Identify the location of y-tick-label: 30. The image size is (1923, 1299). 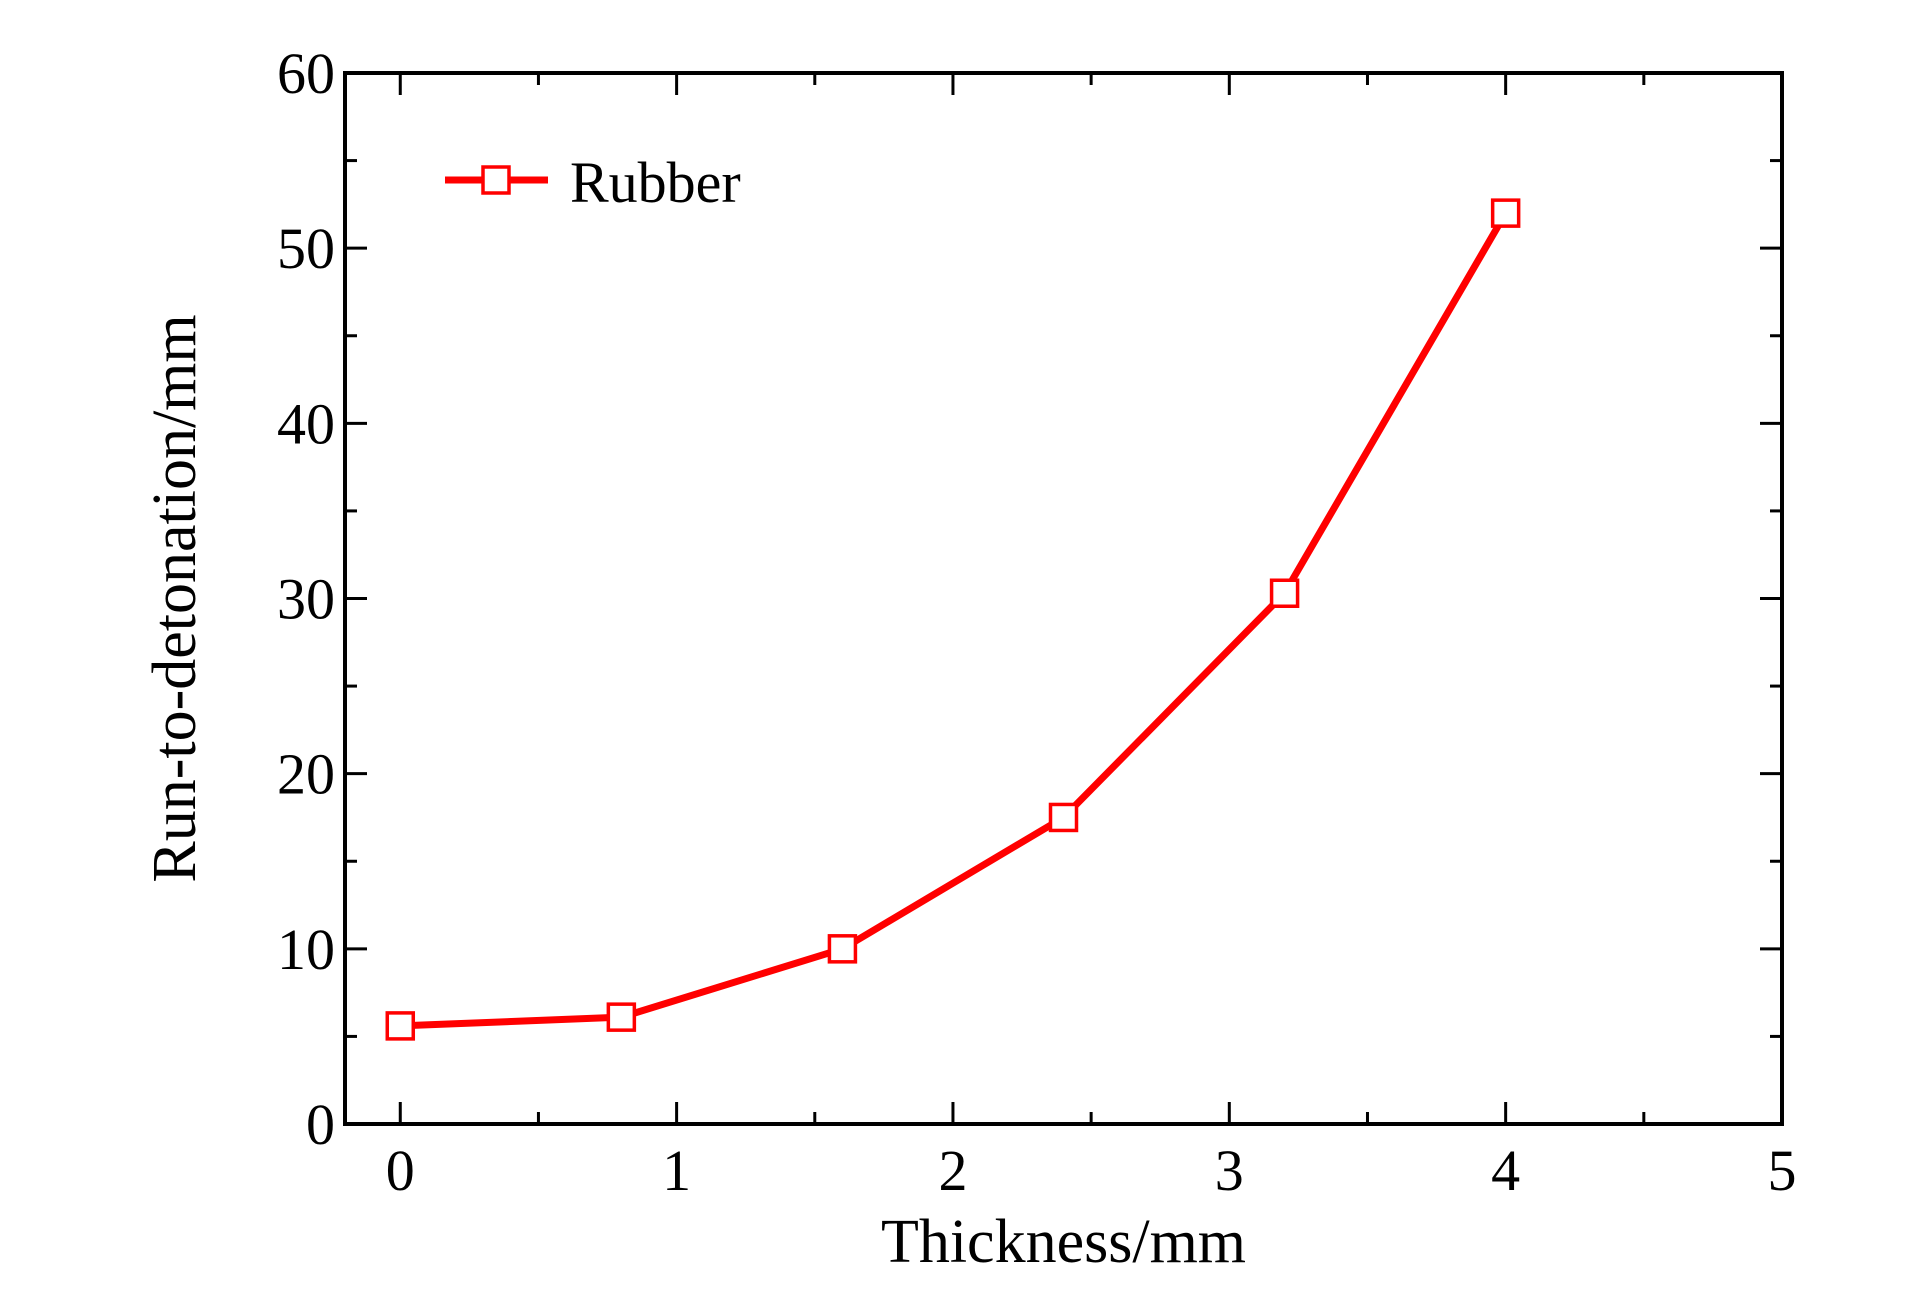
(306, 599).